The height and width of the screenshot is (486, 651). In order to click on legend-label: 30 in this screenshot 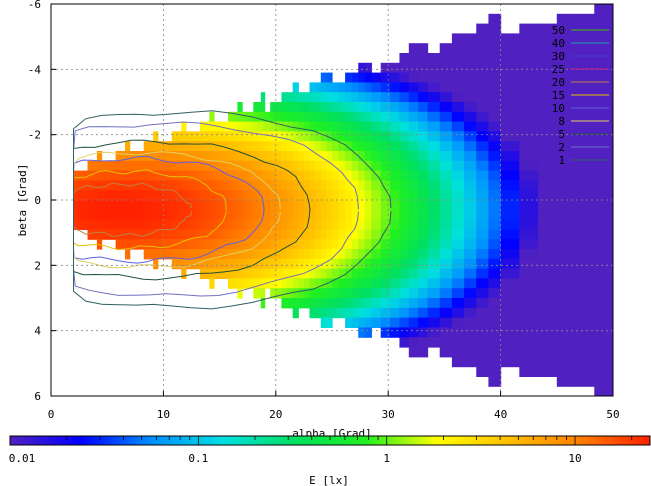, I will do `click(558, 56)`.